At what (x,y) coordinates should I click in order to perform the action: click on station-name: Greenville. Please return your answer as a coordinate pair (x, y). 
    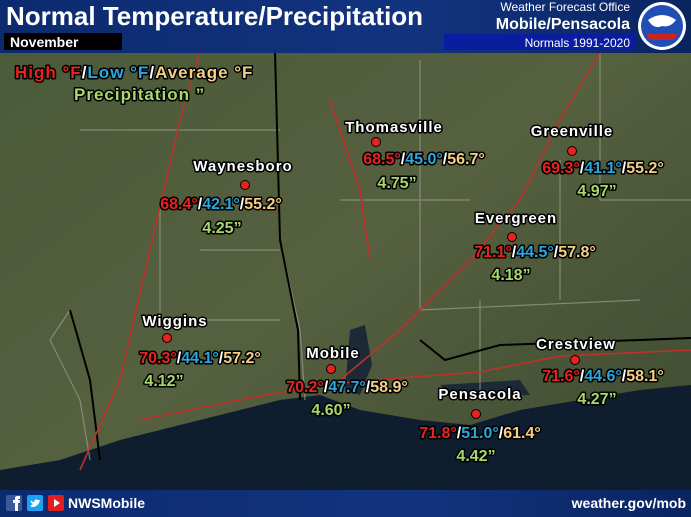
    Looking at the image, I should click on (572, 131).